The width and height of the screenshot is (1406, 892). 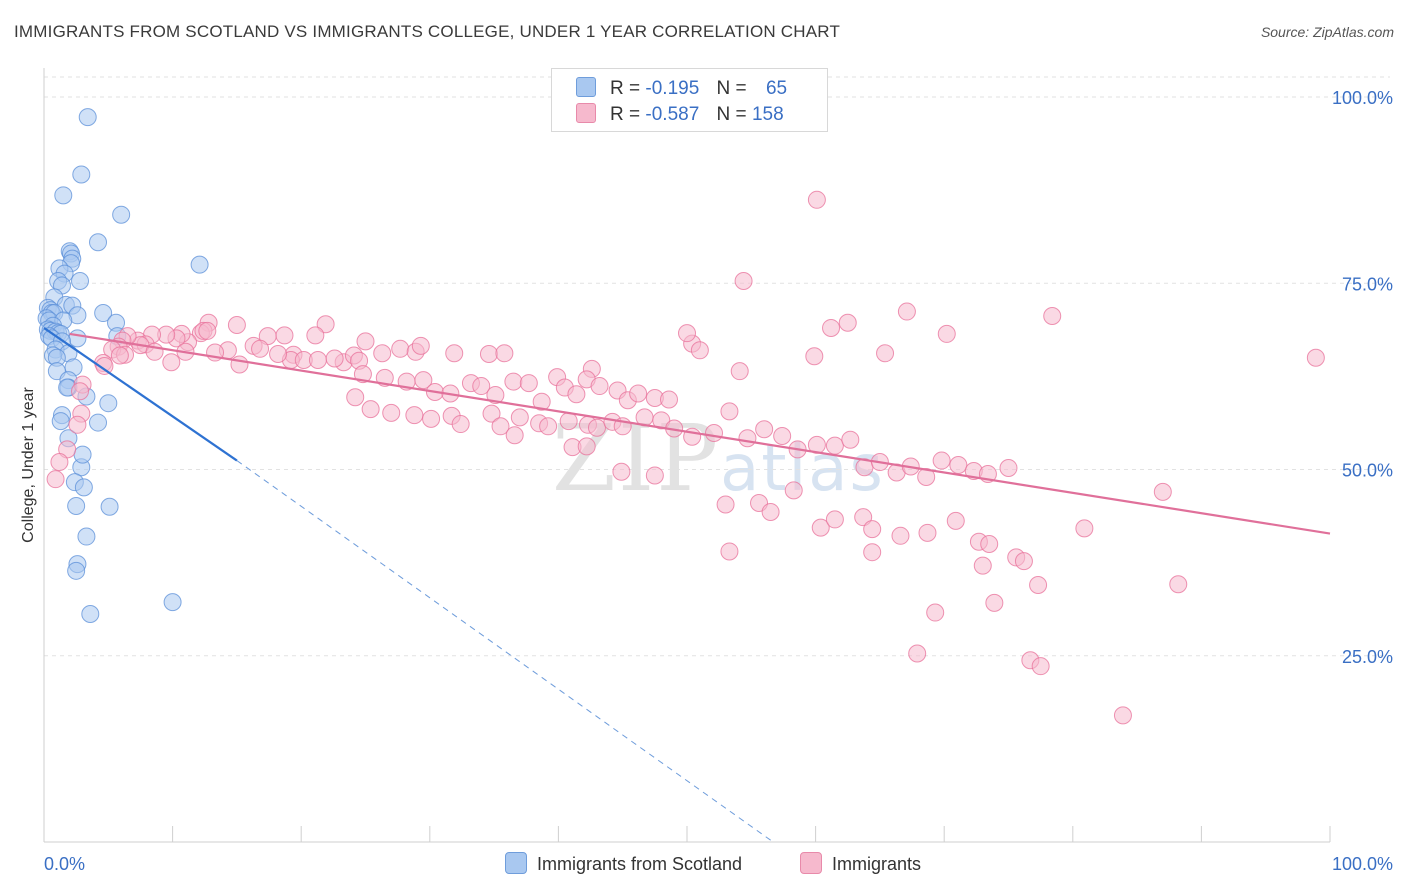 I want to click on legend-r-value: -0.195, so click(x=672, y=88).